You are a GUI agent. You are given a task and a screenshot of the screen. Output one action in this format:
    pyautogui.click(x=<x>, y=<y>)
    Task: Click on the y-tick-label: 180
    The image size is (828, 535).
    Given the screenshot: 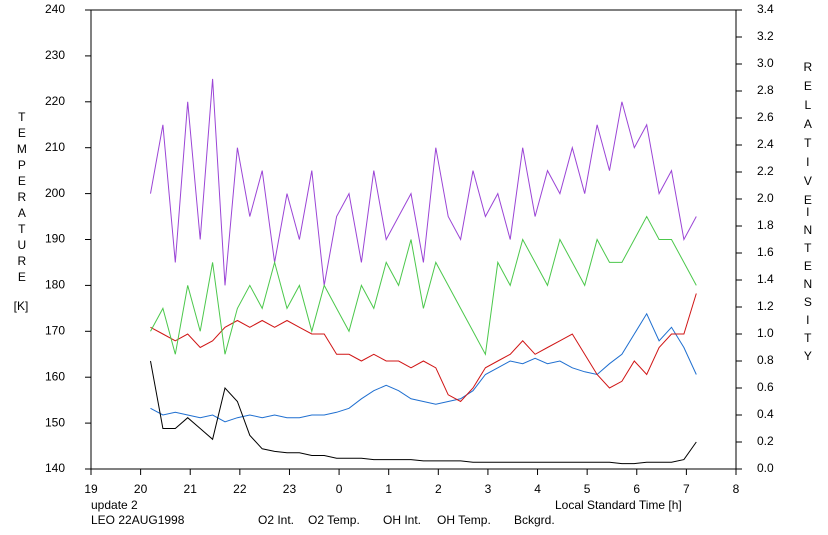 What is the action you would take?
    pyautogui.click(x=55, y=285)
    